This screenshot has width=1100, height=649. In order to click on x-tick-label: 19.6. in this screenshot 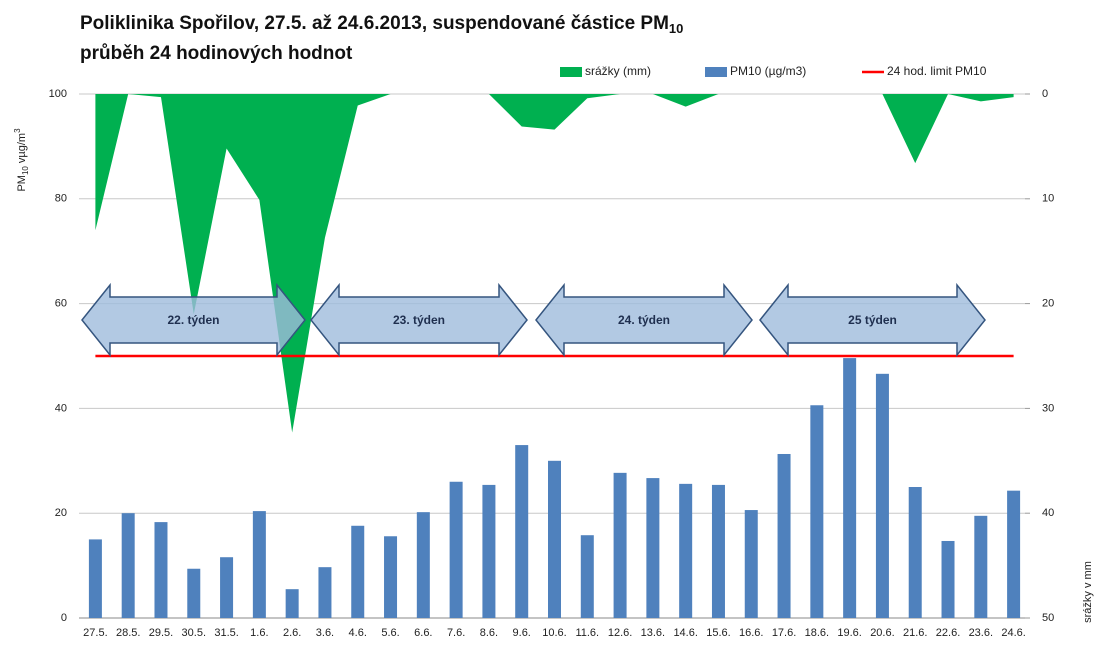, I will do `click(849, 633)`.